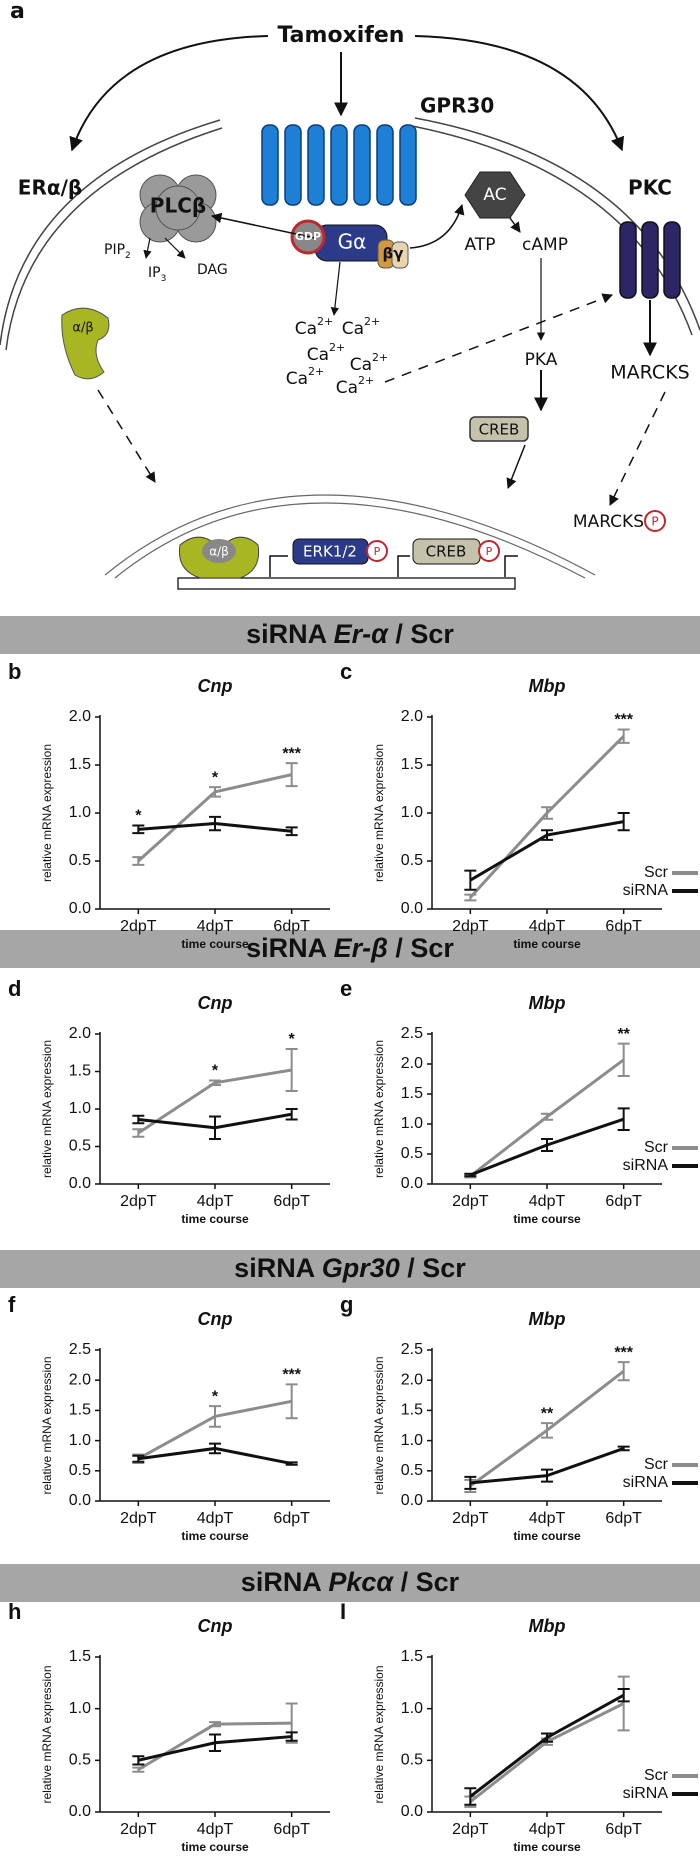 This screenshot has height=1857, width=700. Describe the element at coordinates (80, 1349) in the screenshot. I see `y-tick-label: 2.5` at that location.